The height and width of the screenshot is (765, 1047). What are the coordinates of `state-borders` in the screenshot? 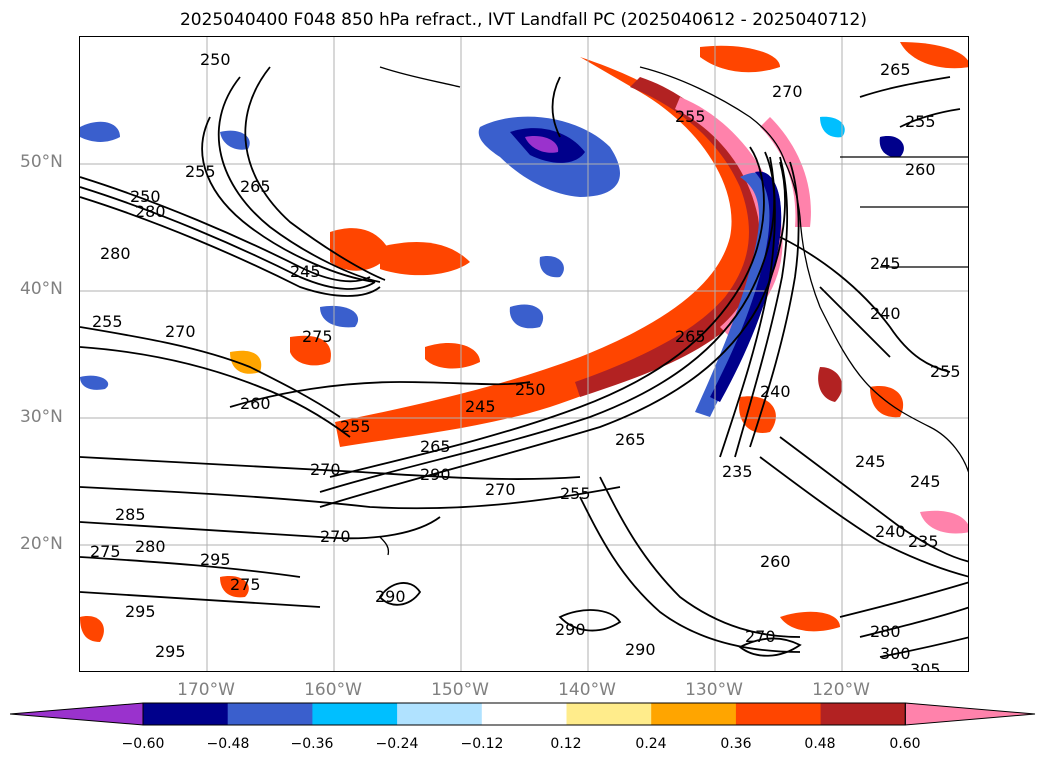 It's located at (904, 212).